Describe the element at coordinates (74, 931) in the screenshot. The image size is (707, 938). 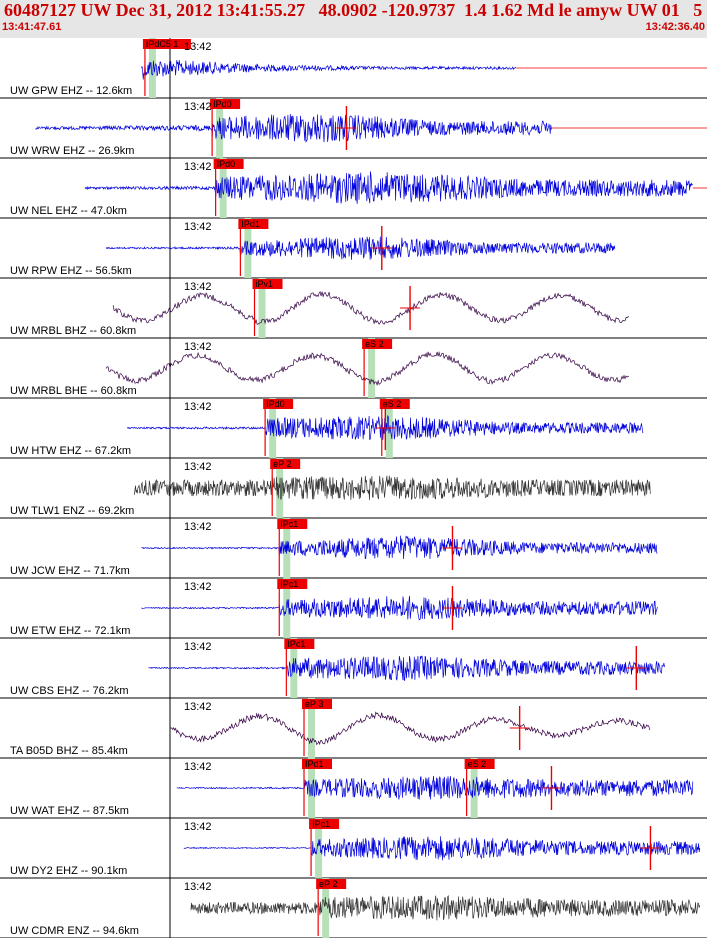
I see `station-label: UW CDMR ENZ -- 94.6km` at that location.